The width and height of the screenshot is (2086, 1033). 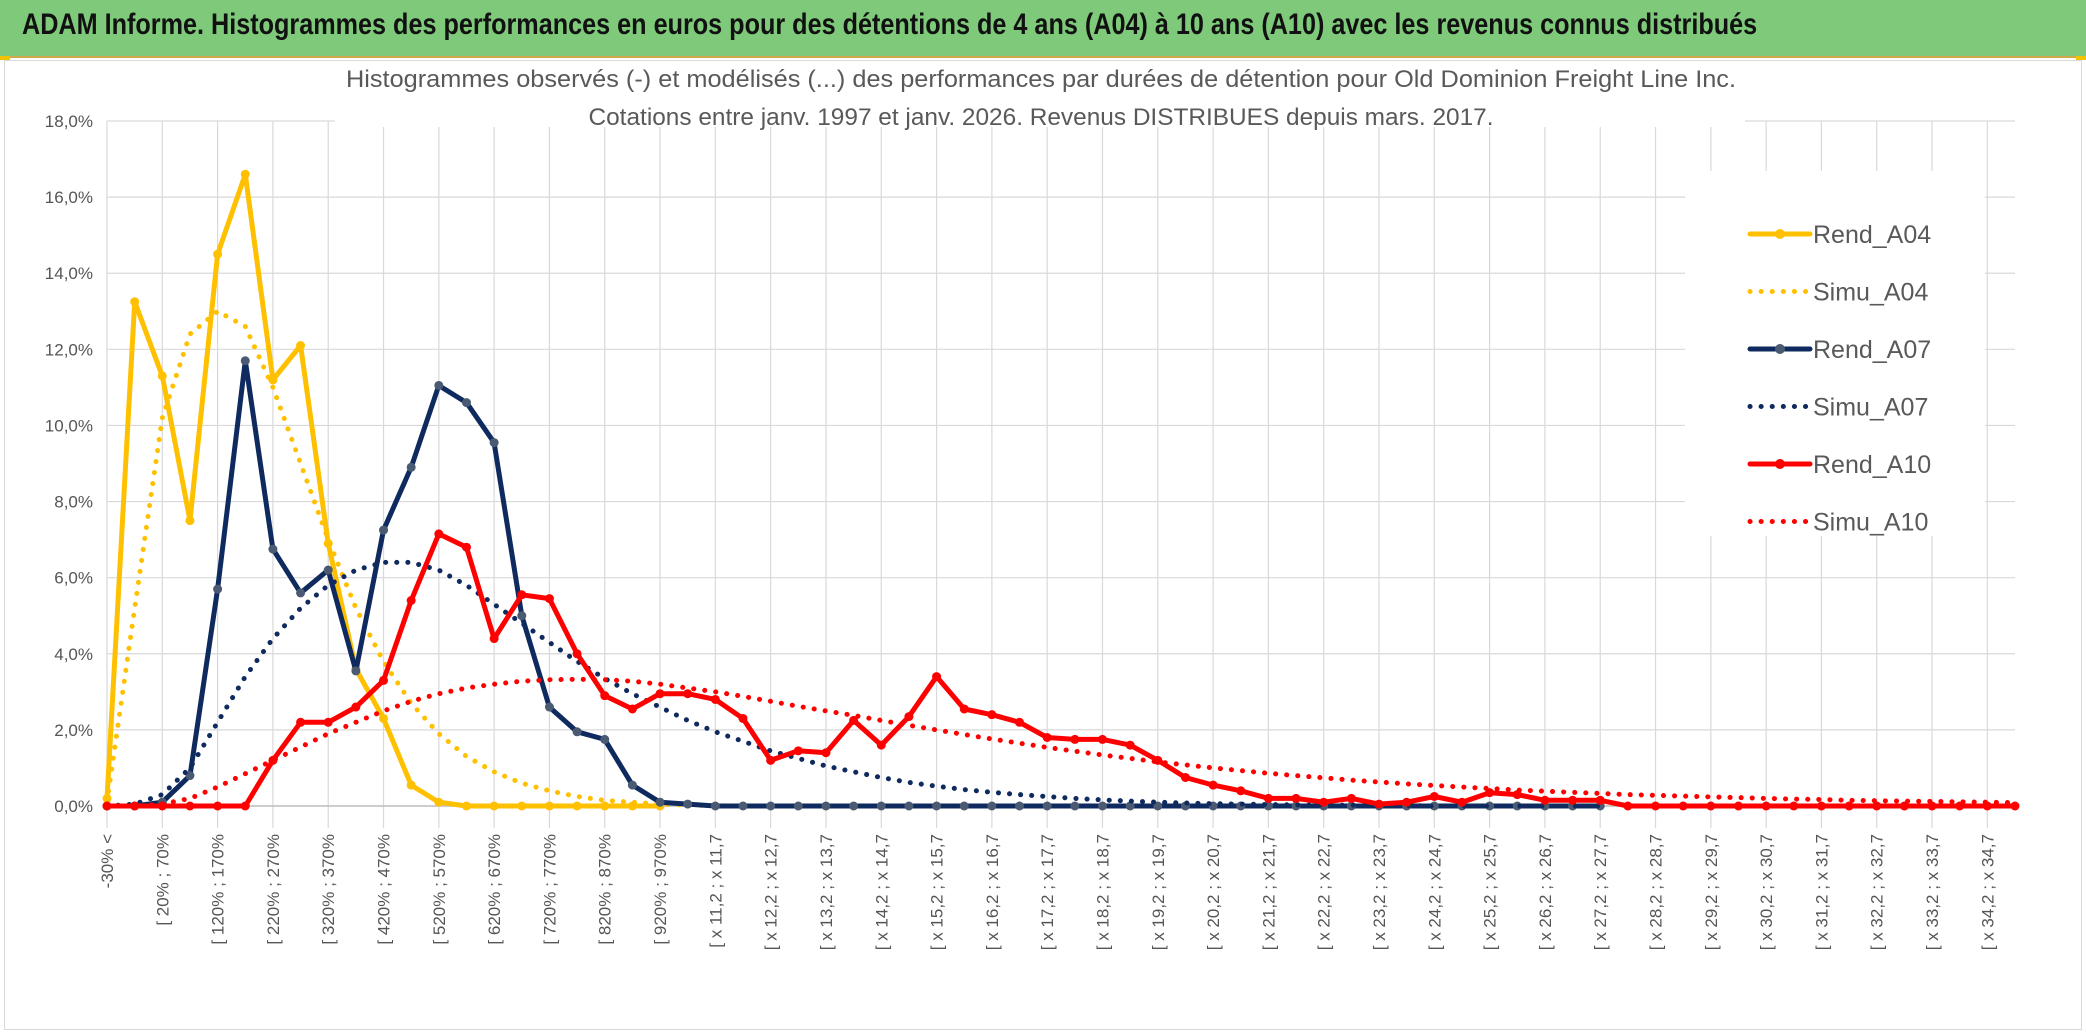 I want to click on x-tick-label: [ x 20,2 ; x 20,7, so click(x=1213, y=892).